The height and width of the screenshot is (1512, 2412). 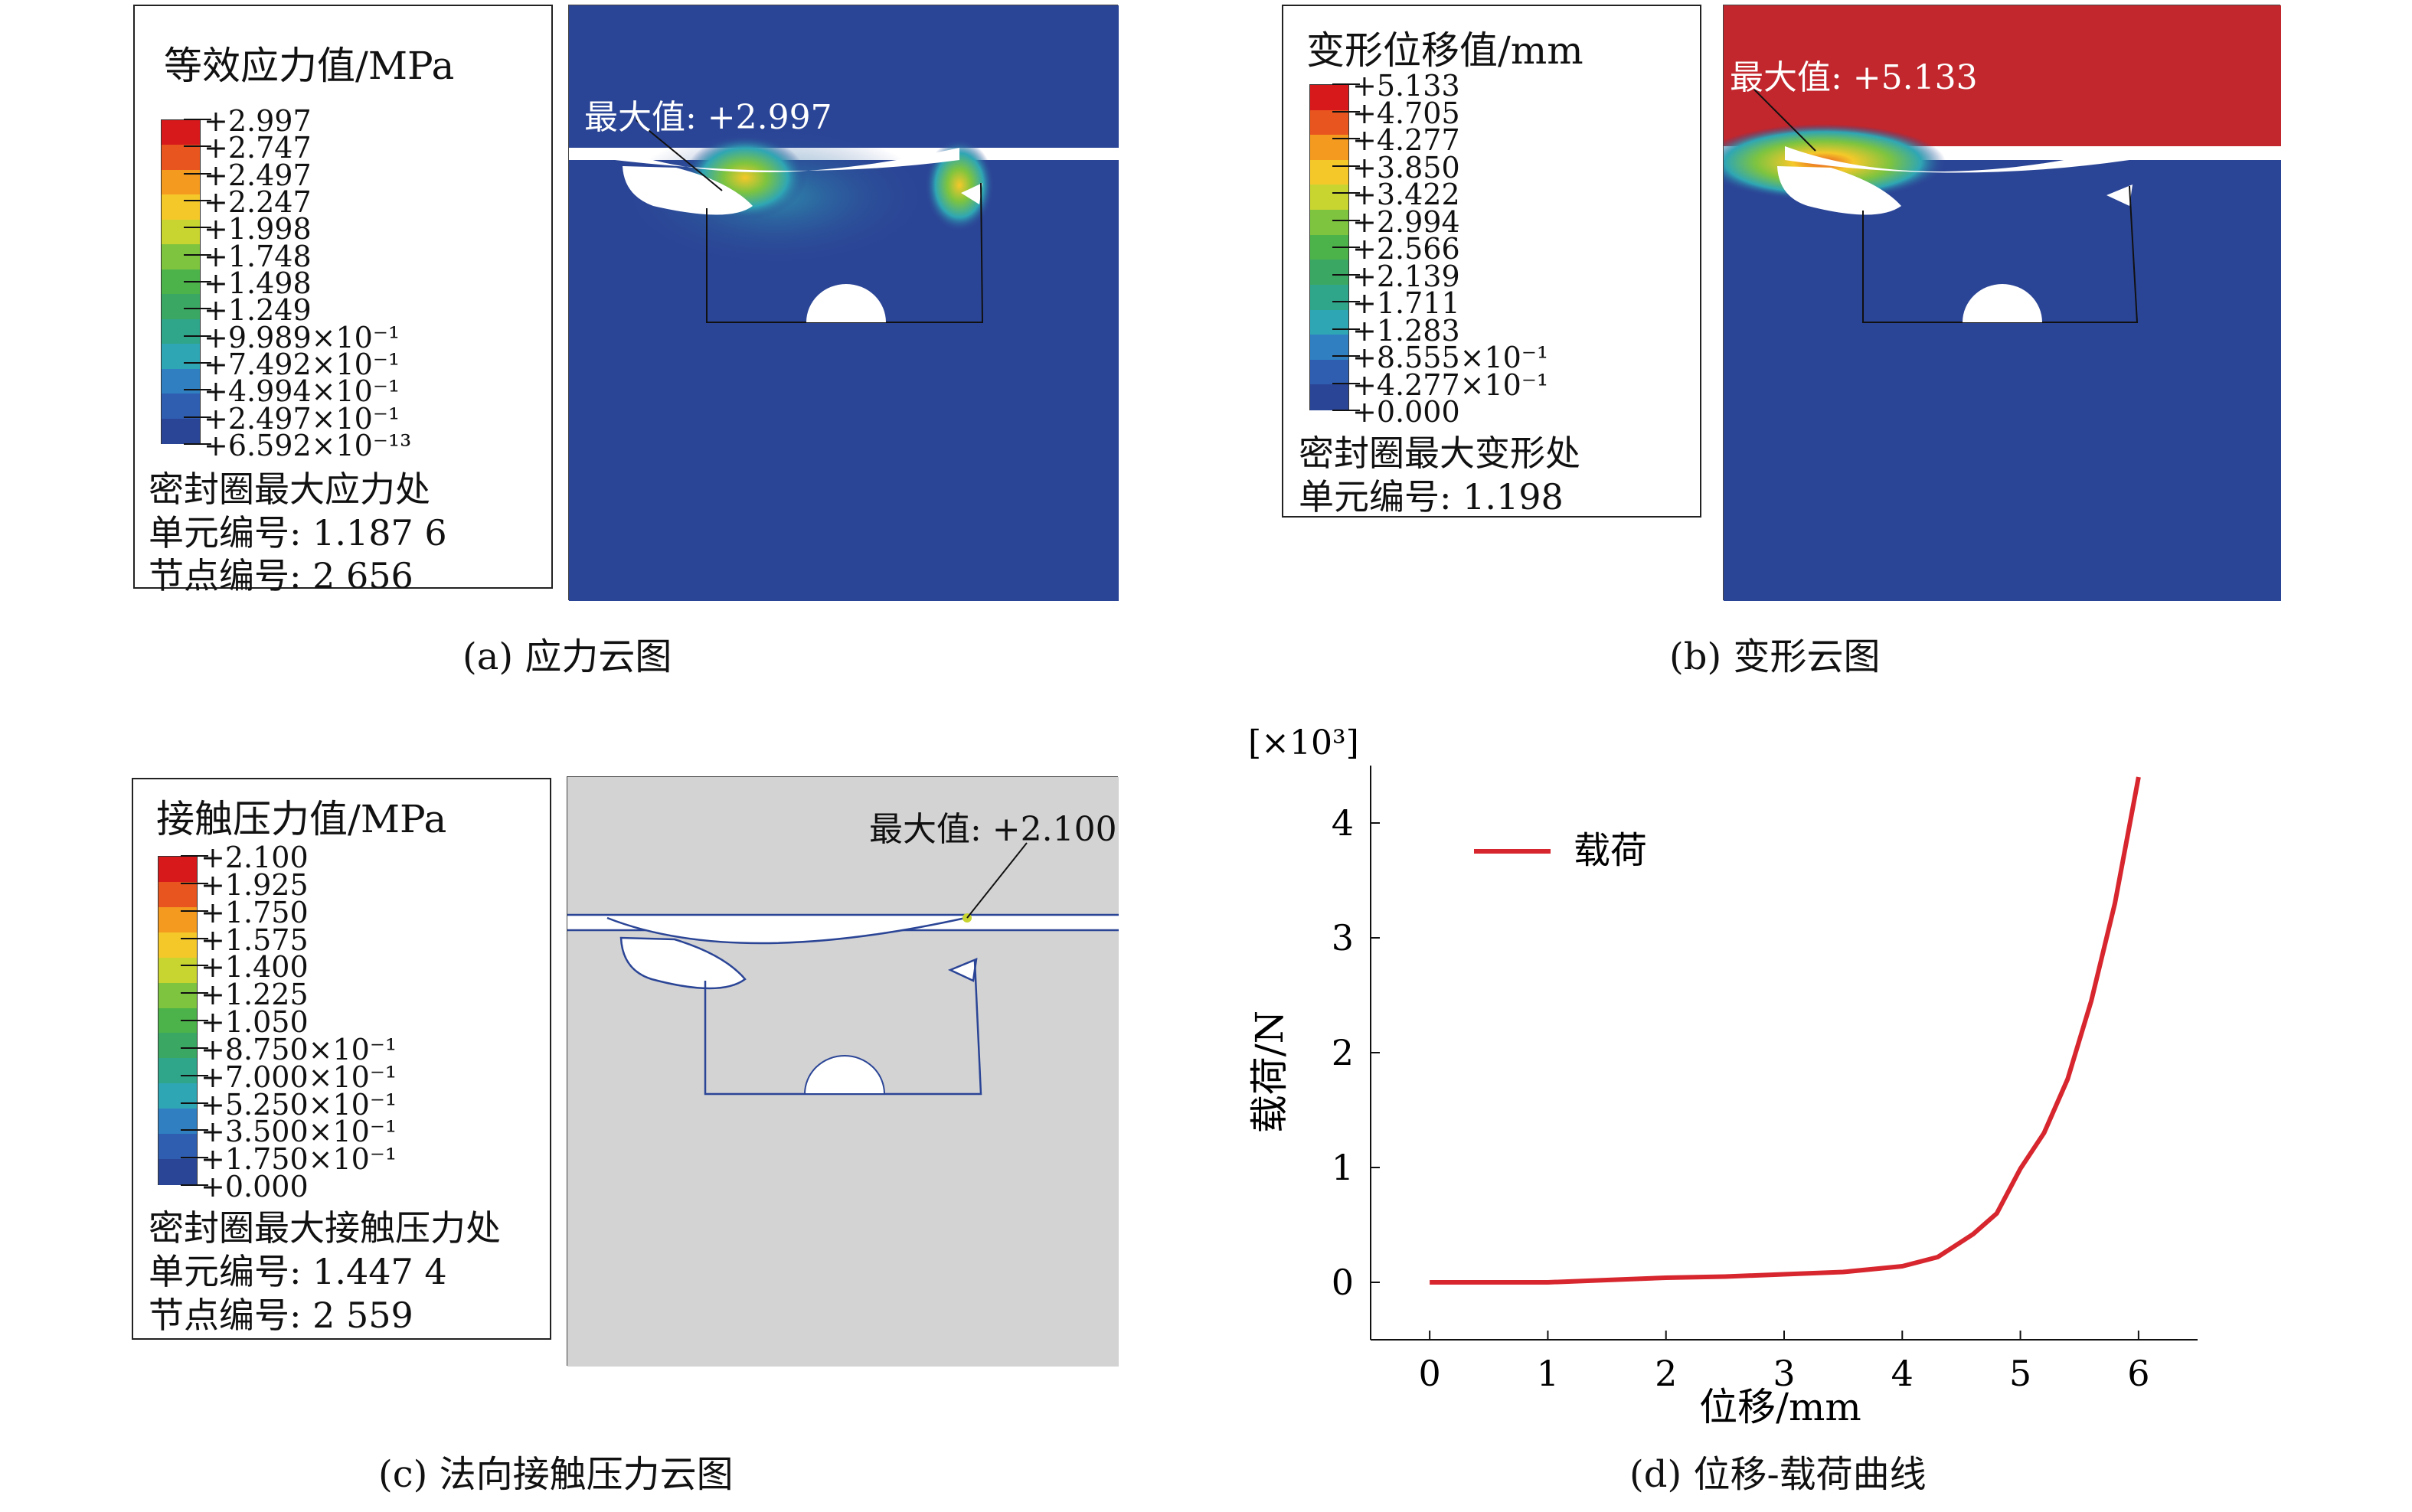 I want to click on info-a-2: 节点编号: 2 656, so click(x=281, y=575).